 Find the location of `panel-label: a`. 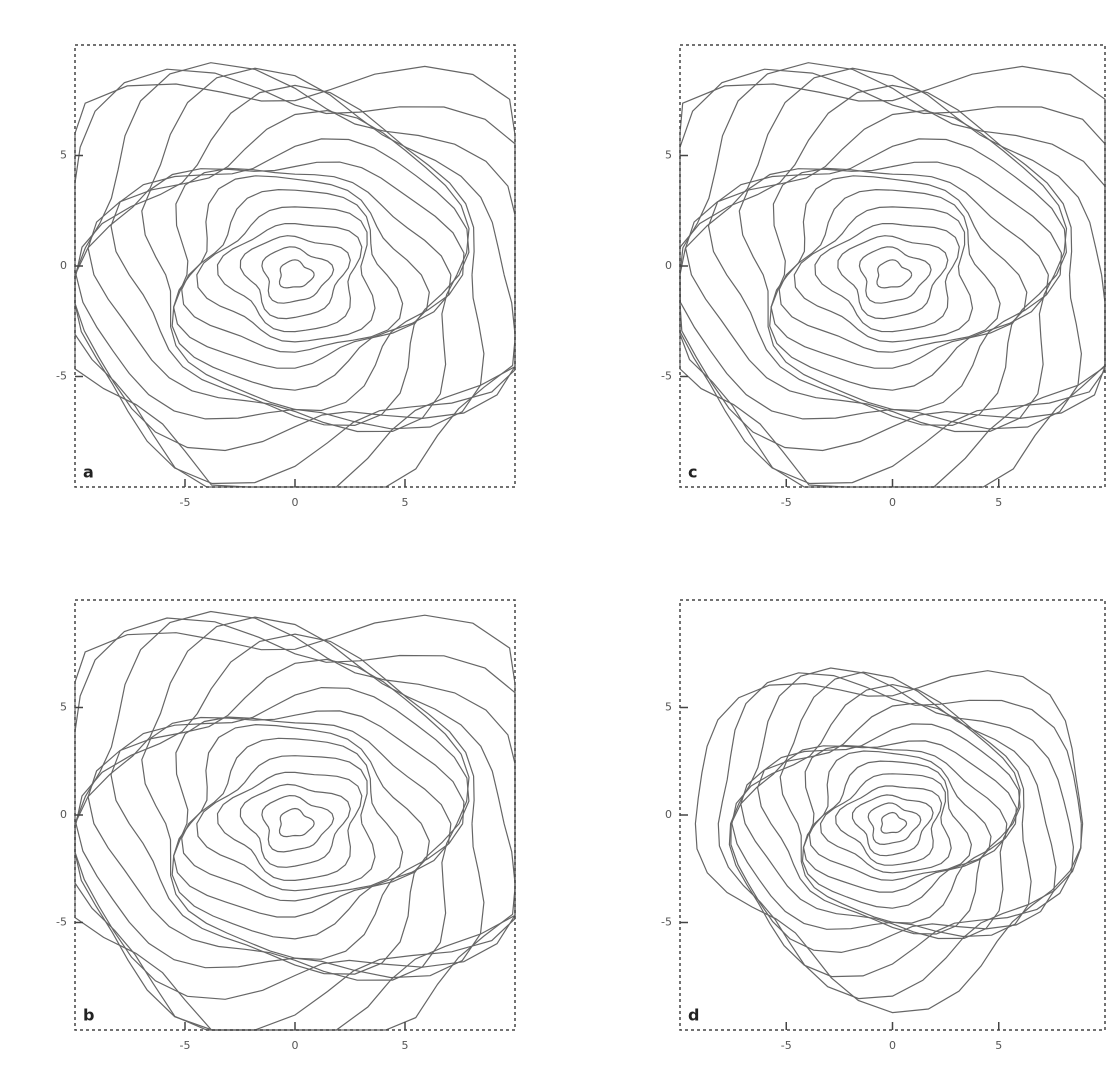

panel-label: a is located at coordinates (88, 472).